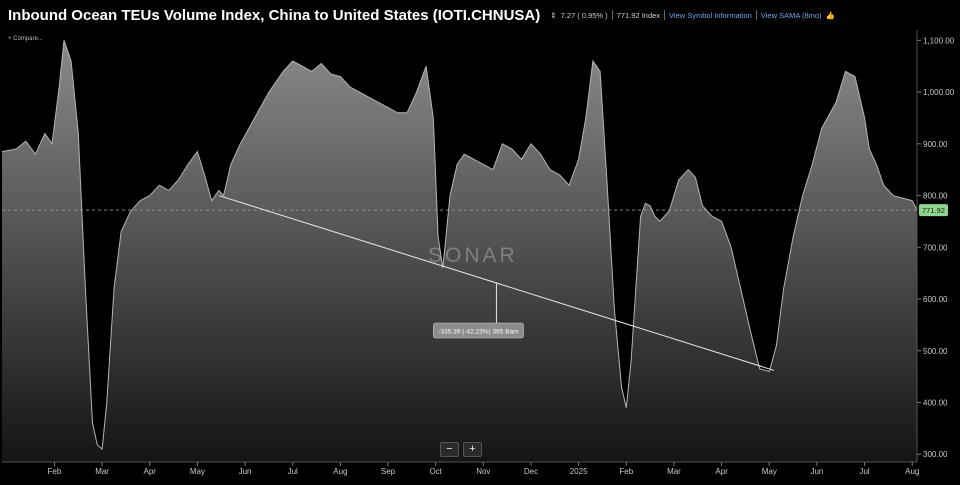 This screenshot has height=485, width=960. Describe the element at coordinates (939, 40) in the screenshot. I see `y-tick-label: 1,100.00` at that location.